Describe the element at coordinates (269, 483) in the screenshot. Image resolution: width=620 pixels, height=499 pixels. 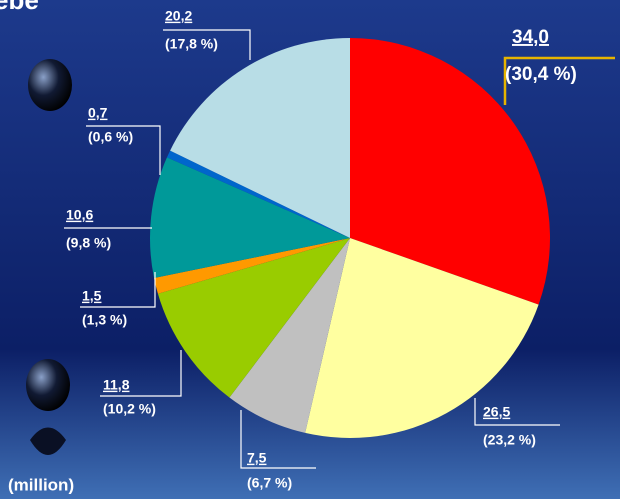
I see `percent-label: (6,7 %)` at that location.